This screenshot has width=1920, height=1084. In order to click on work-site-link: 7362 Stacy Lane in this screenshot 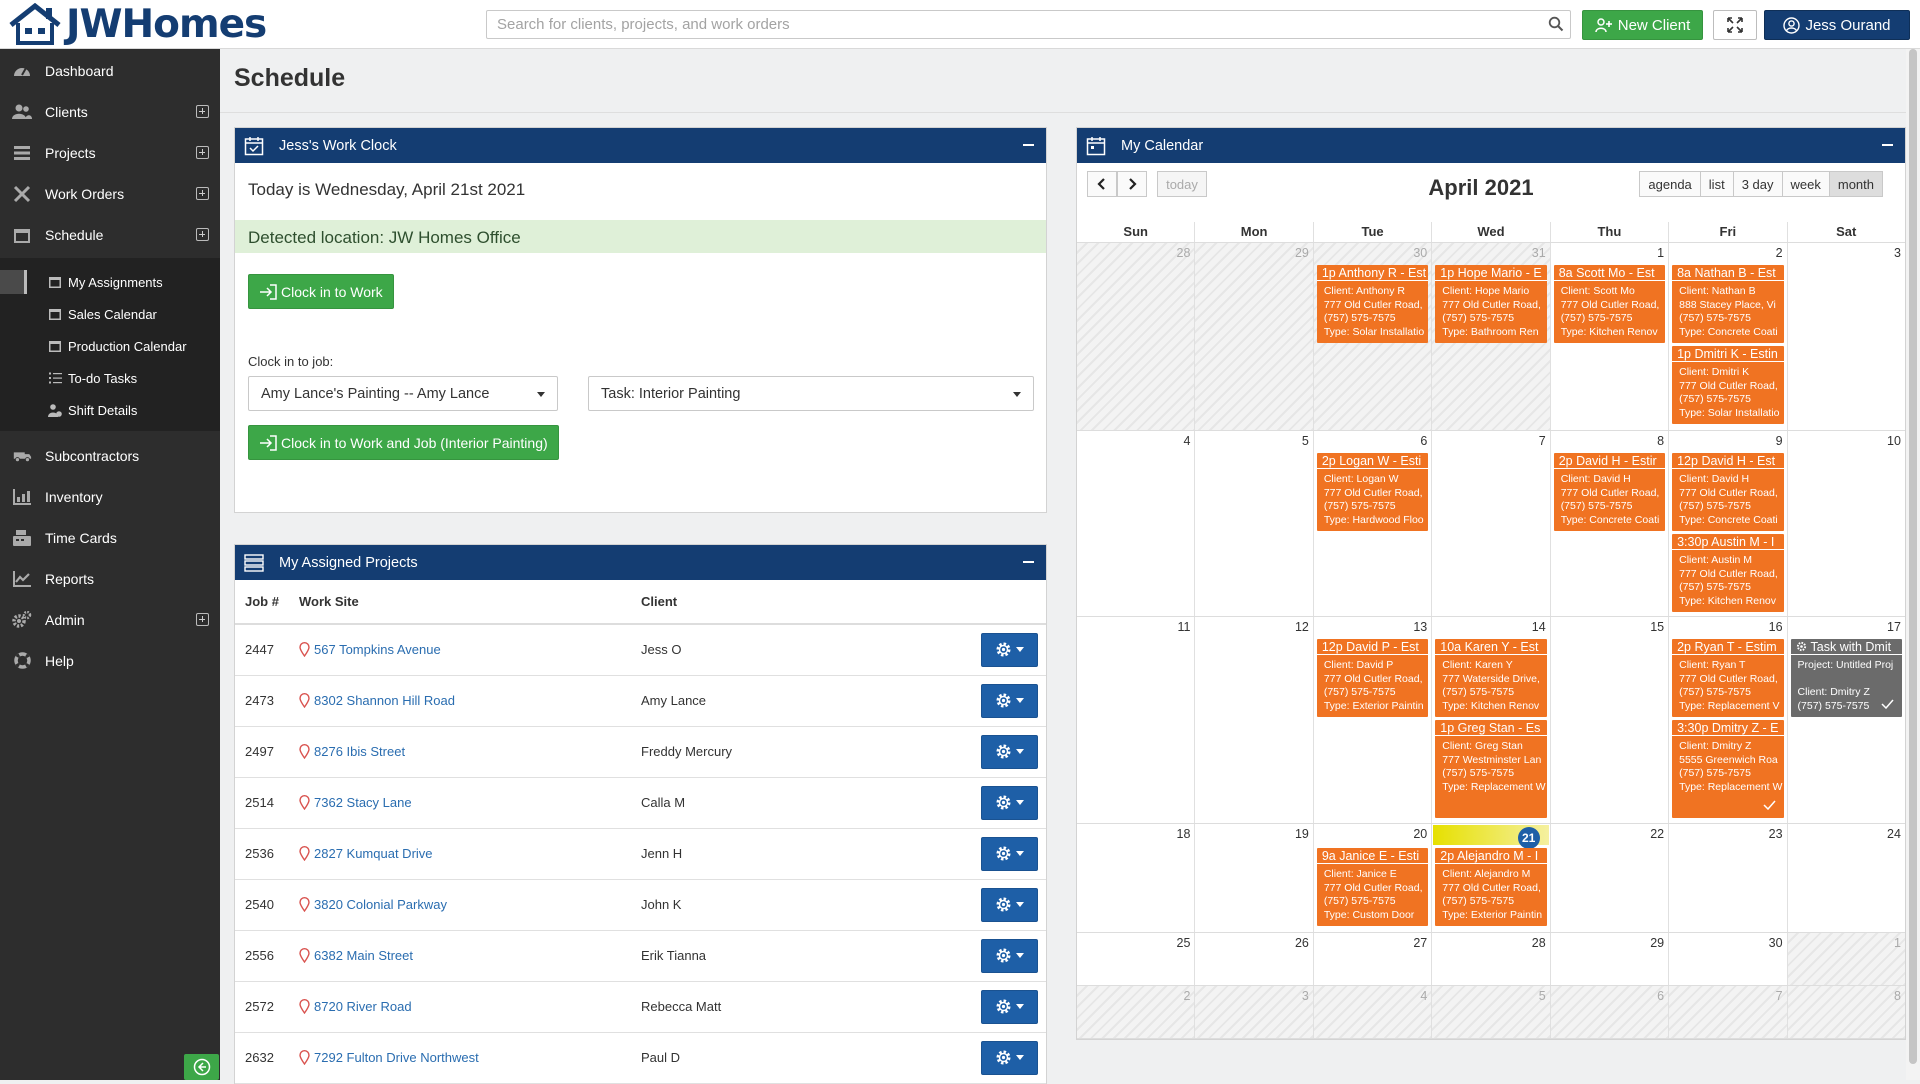, I will do `click(363, 802)`.